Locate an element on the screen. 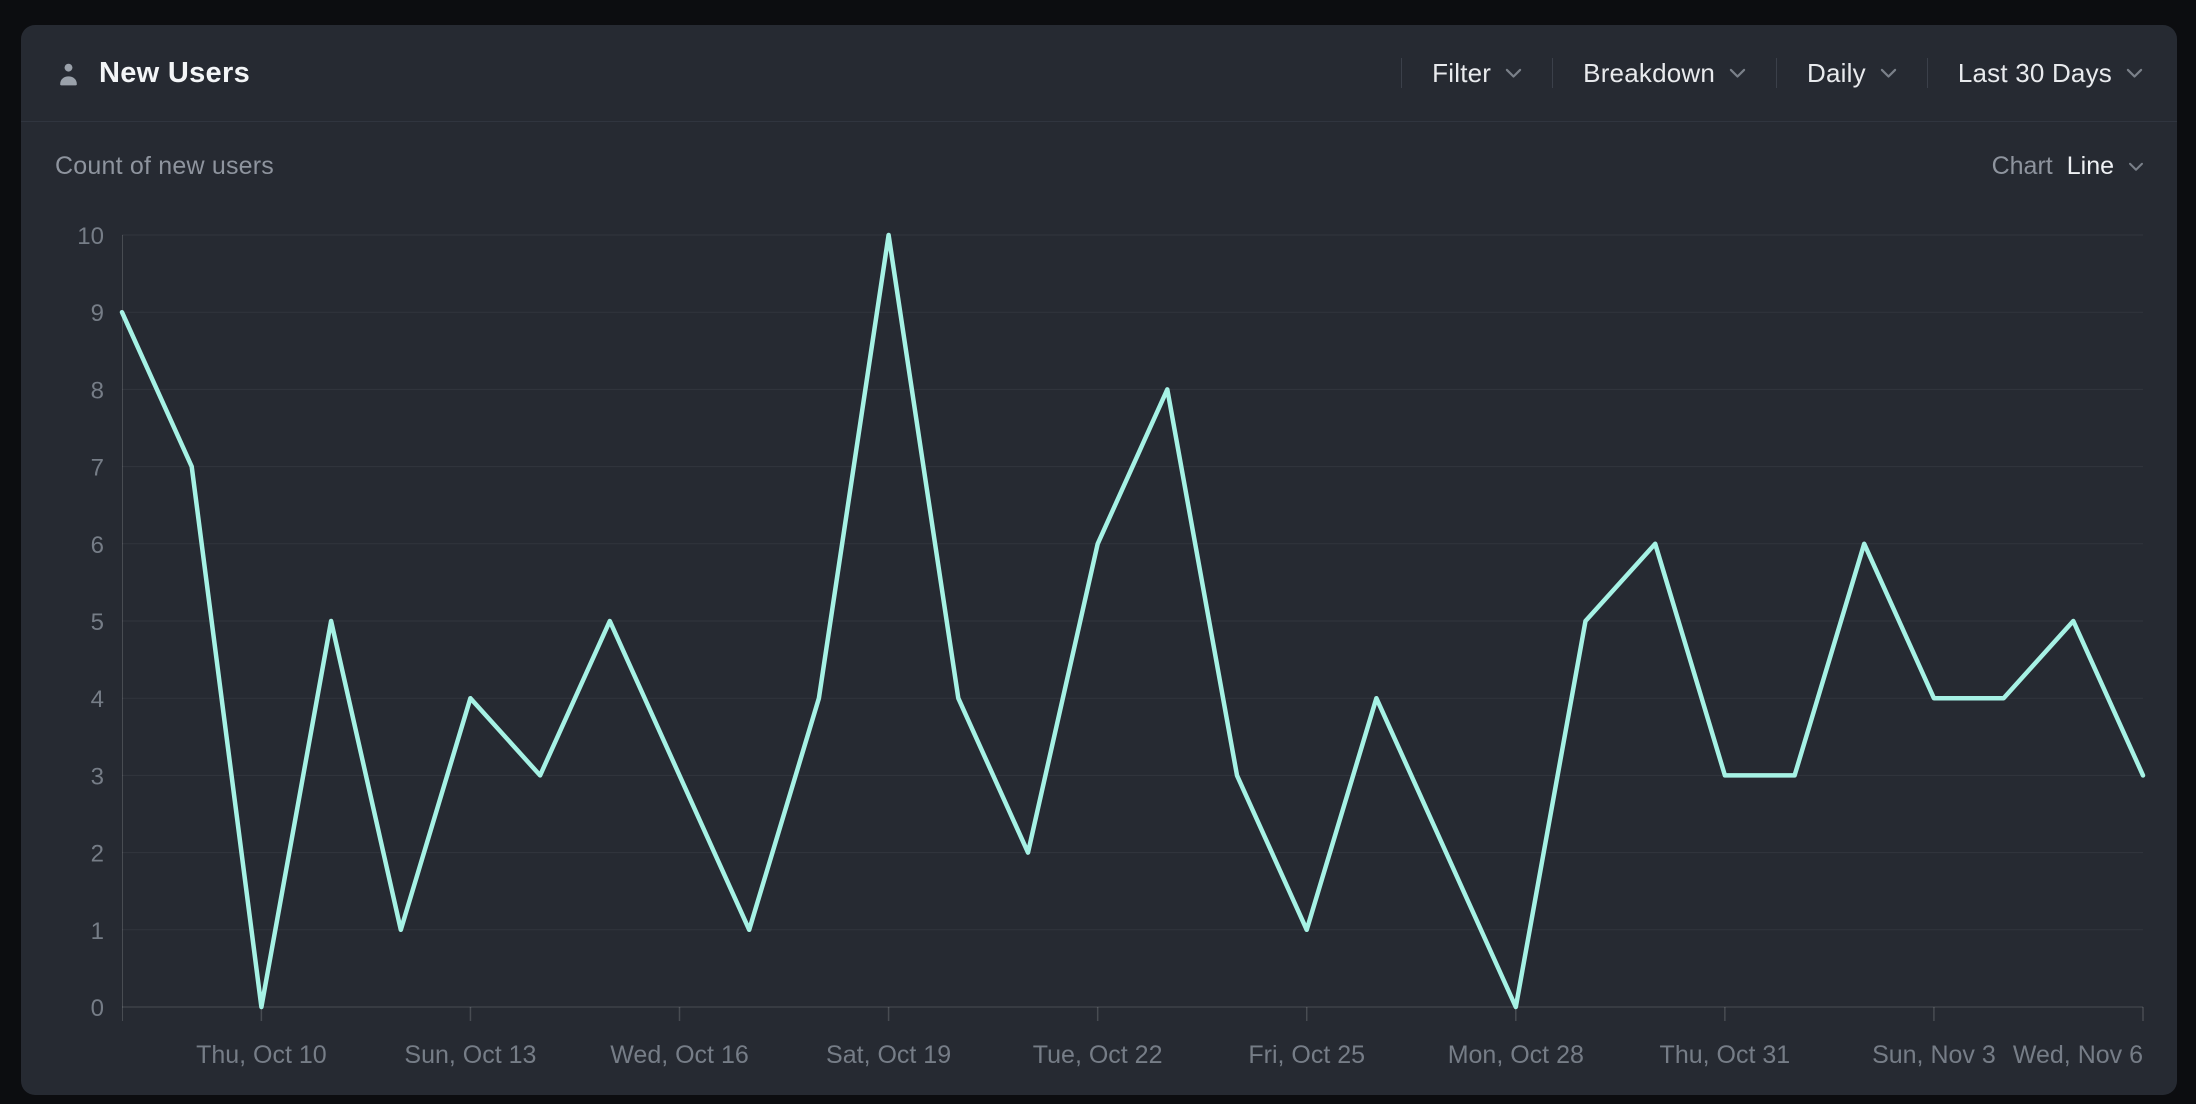 The image size is (2196, 1104). x-axis-label: Sun, Oct 13 is located at coordinates (470, 1055).